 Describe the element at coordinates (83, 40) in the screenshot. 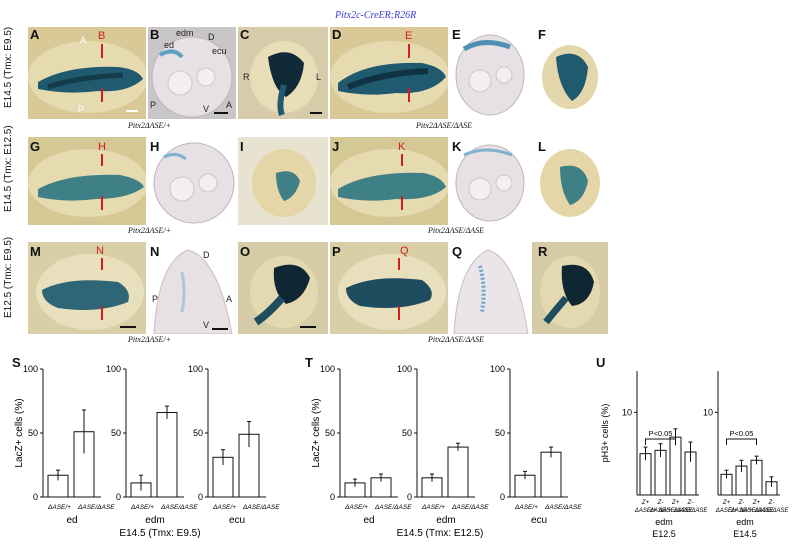

I see `orientation-a-top: A` at that location.